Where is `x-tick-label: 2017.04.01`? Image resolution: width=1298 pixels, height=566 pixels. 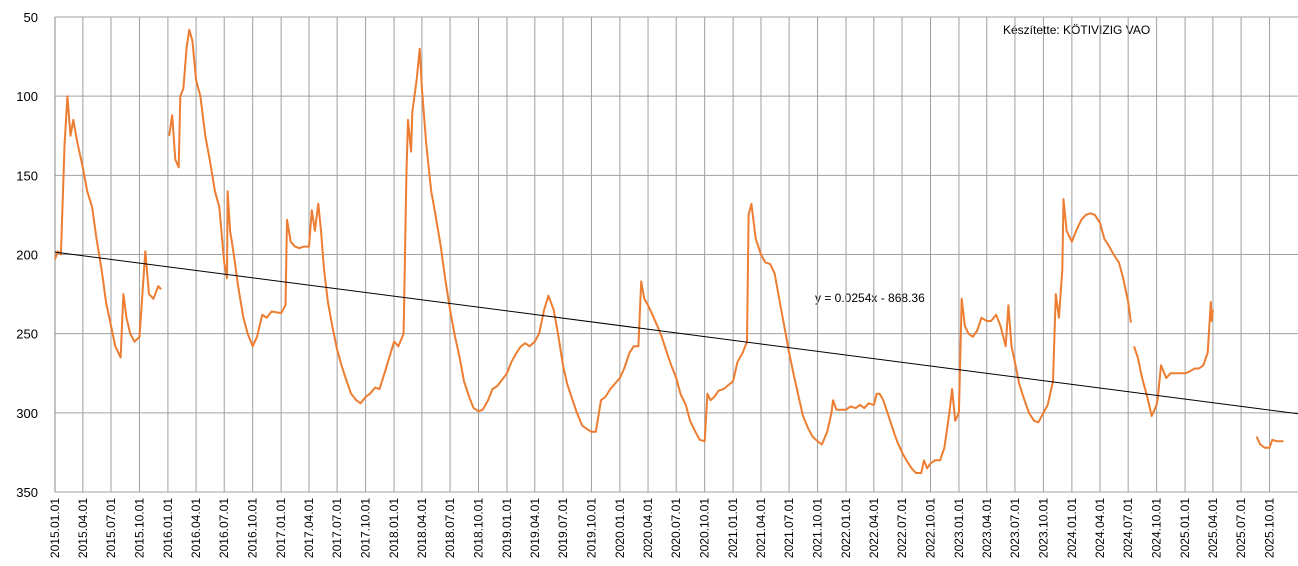
x-tick-label: 2017.04.01 is located at coordinates (309, 528).